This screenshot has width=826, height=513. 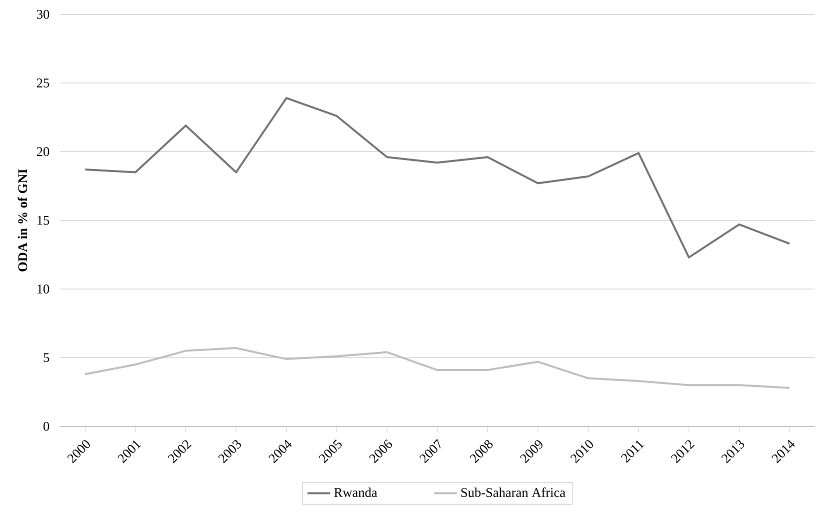 What do you see at coordinates (437, 368) in the screenshot?
I see `line-series` at bounding box center [437, 368].